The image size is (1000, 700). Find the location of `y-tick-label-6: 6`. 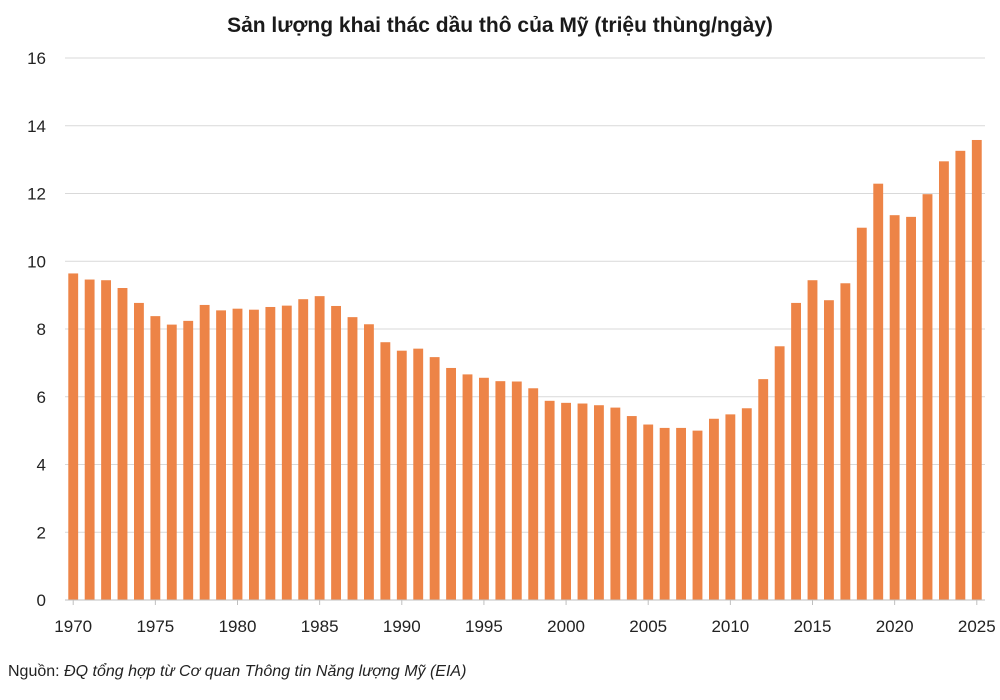

y-tick-label-6: 6 is located at coordinates (41, 397).